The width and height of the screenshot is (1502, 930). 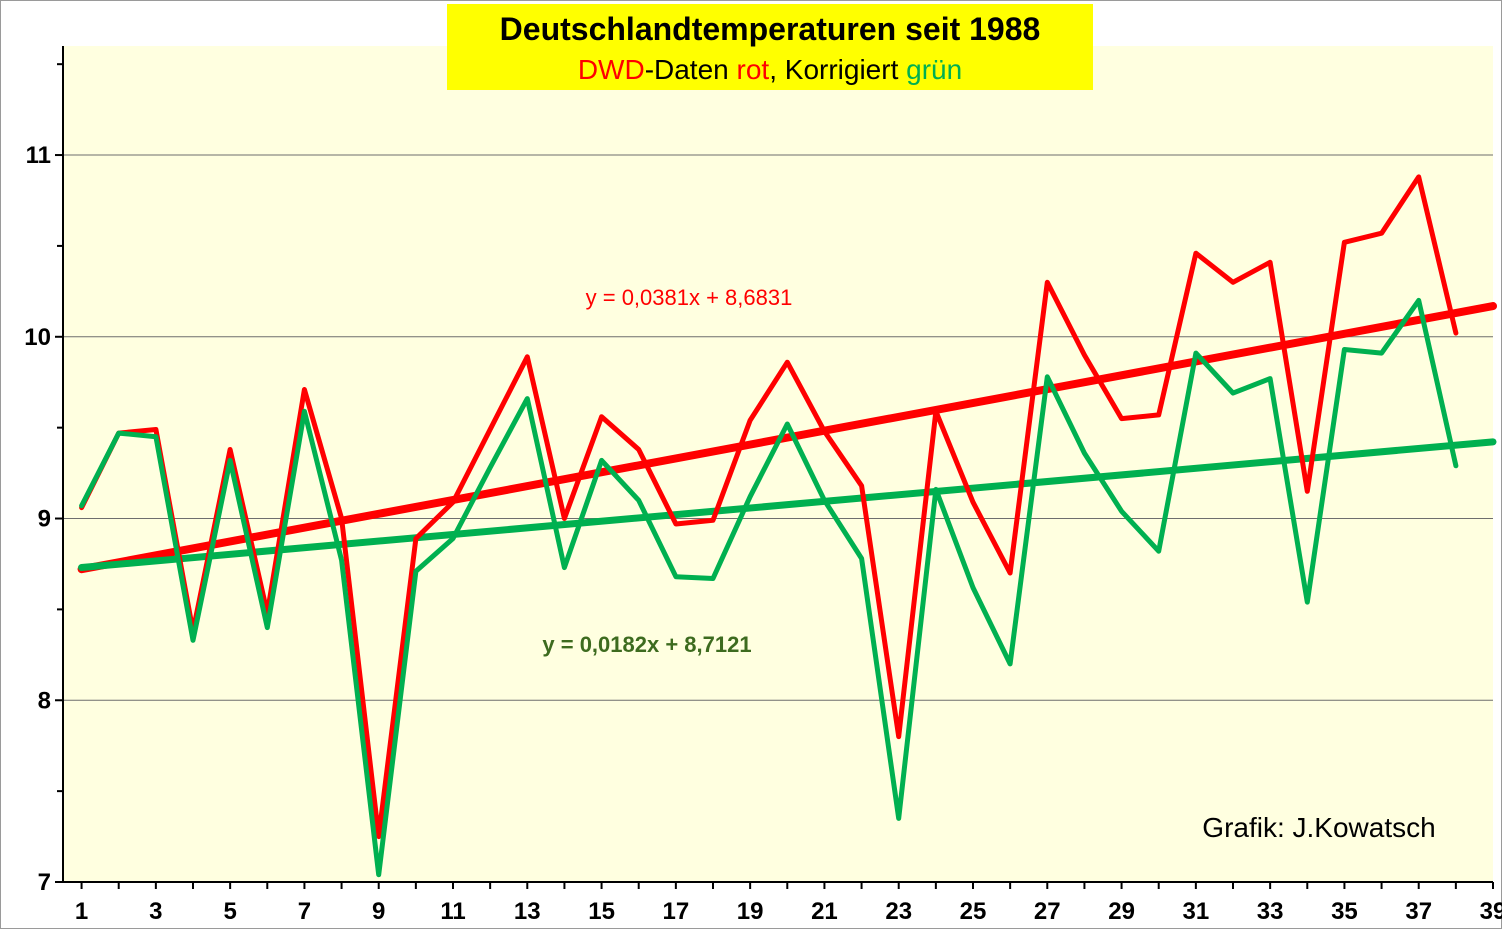 I want to click on trendline-green, so click(x=787, y=505).